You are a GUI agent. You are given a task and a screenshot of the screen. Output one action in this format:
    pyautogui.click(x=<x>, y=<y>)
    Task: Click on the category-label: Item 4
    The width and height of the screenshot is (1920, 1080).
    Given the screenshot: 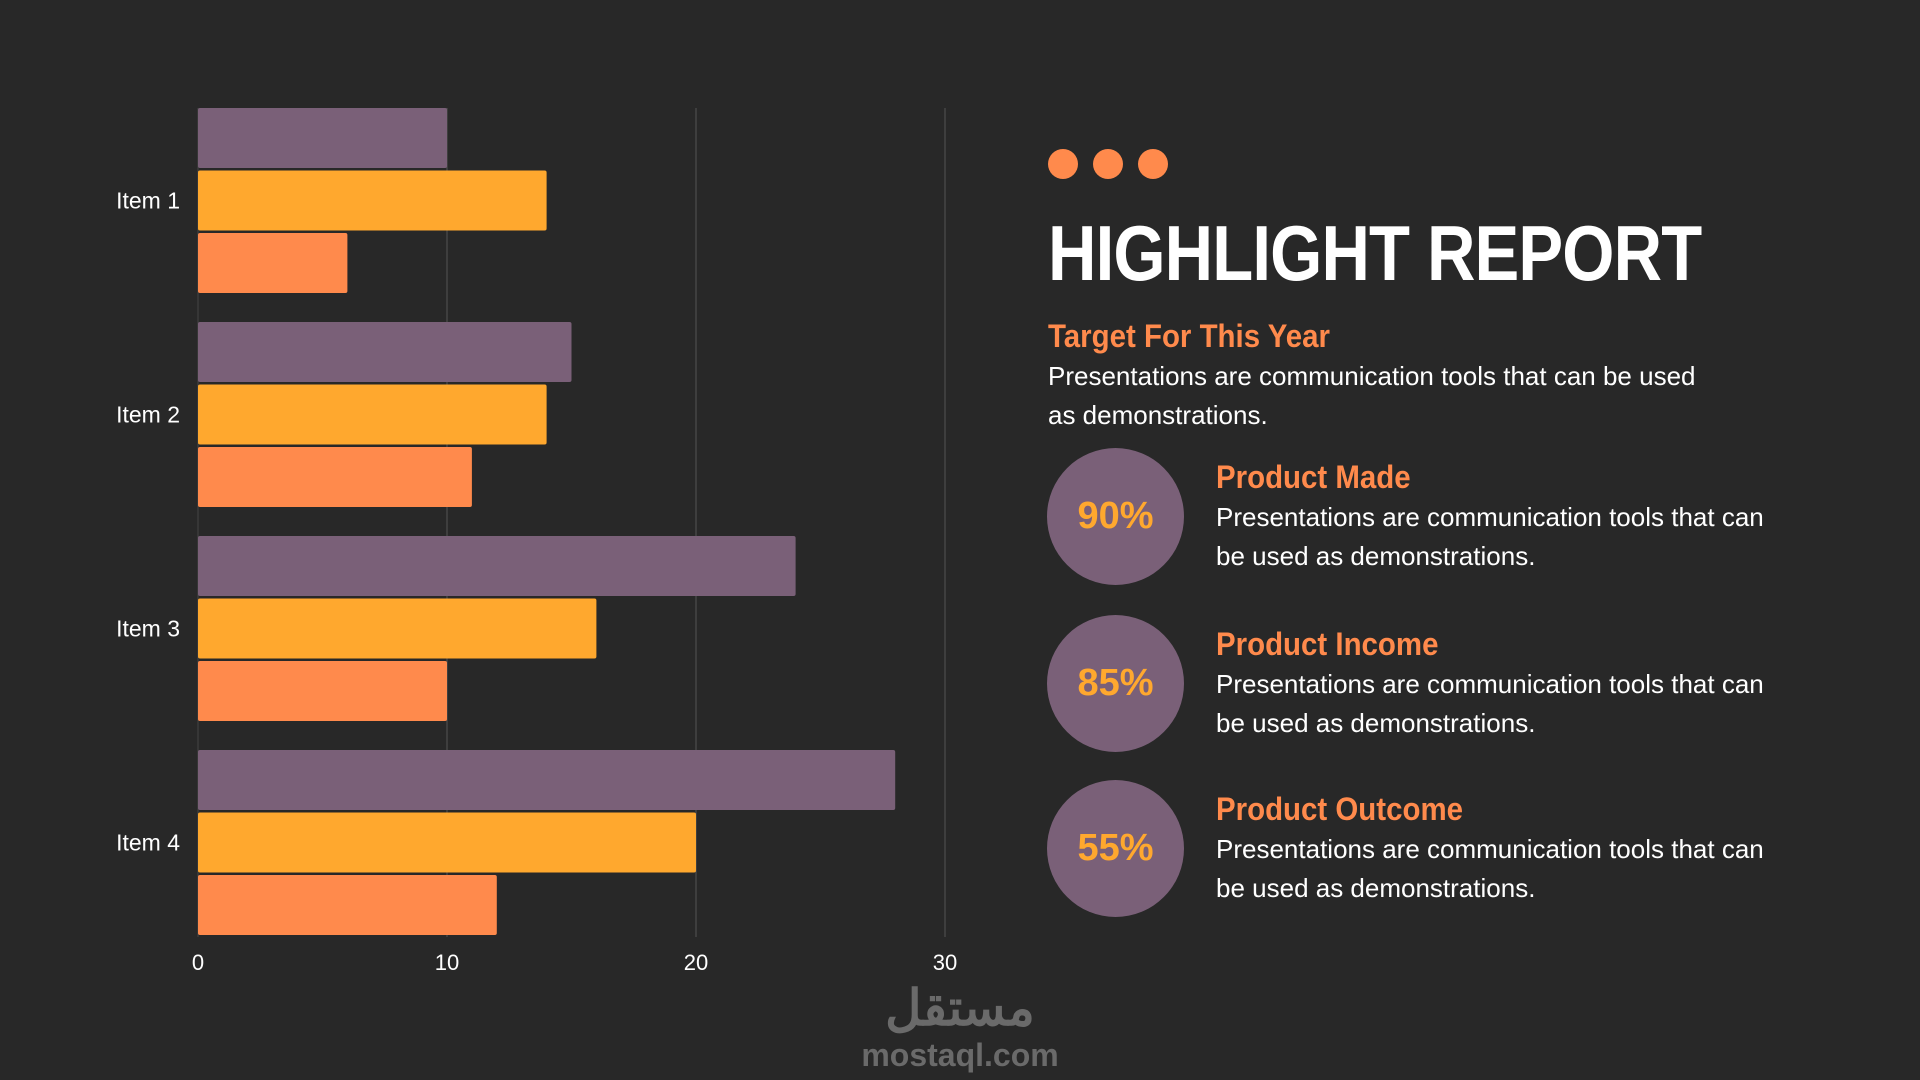 What is the action you would take?
    pyautogui.click(x=148, y=843)
    